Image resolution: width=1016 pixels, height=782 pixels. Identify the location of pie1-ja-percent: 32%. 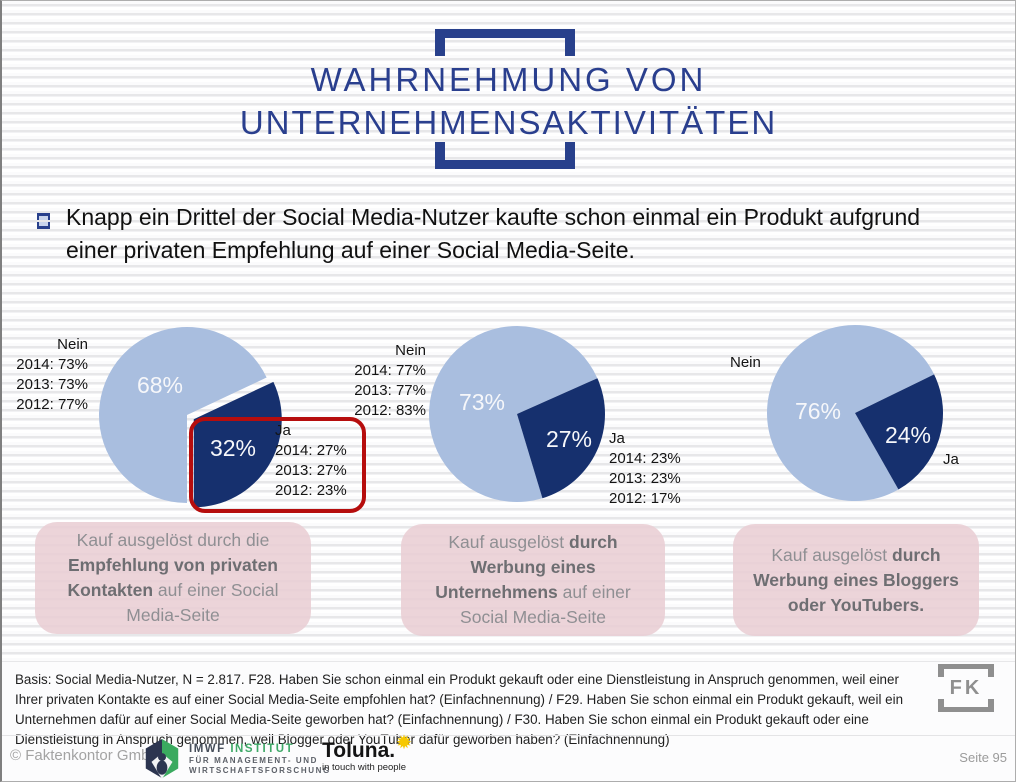
(233, 448).